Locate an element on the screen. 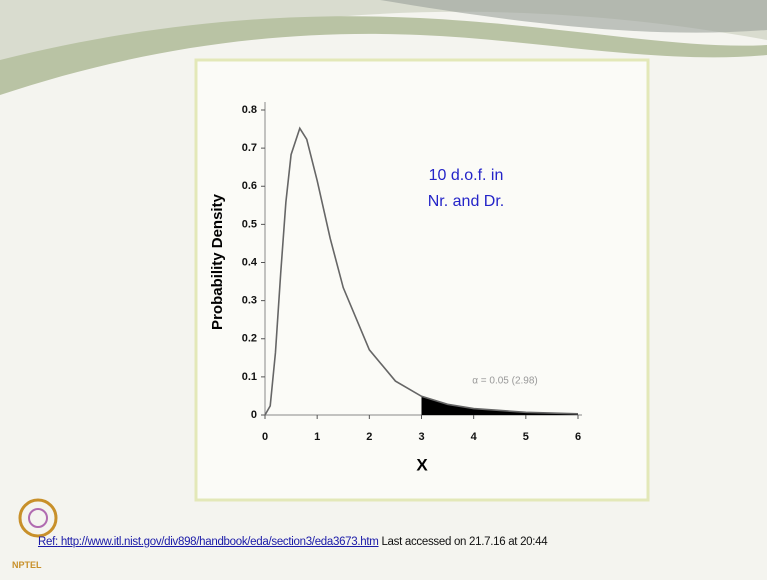 Image resolution: width=767 pixels, height=580 pixels. x-tick-label: 2 is located at coordinates (369, 437).